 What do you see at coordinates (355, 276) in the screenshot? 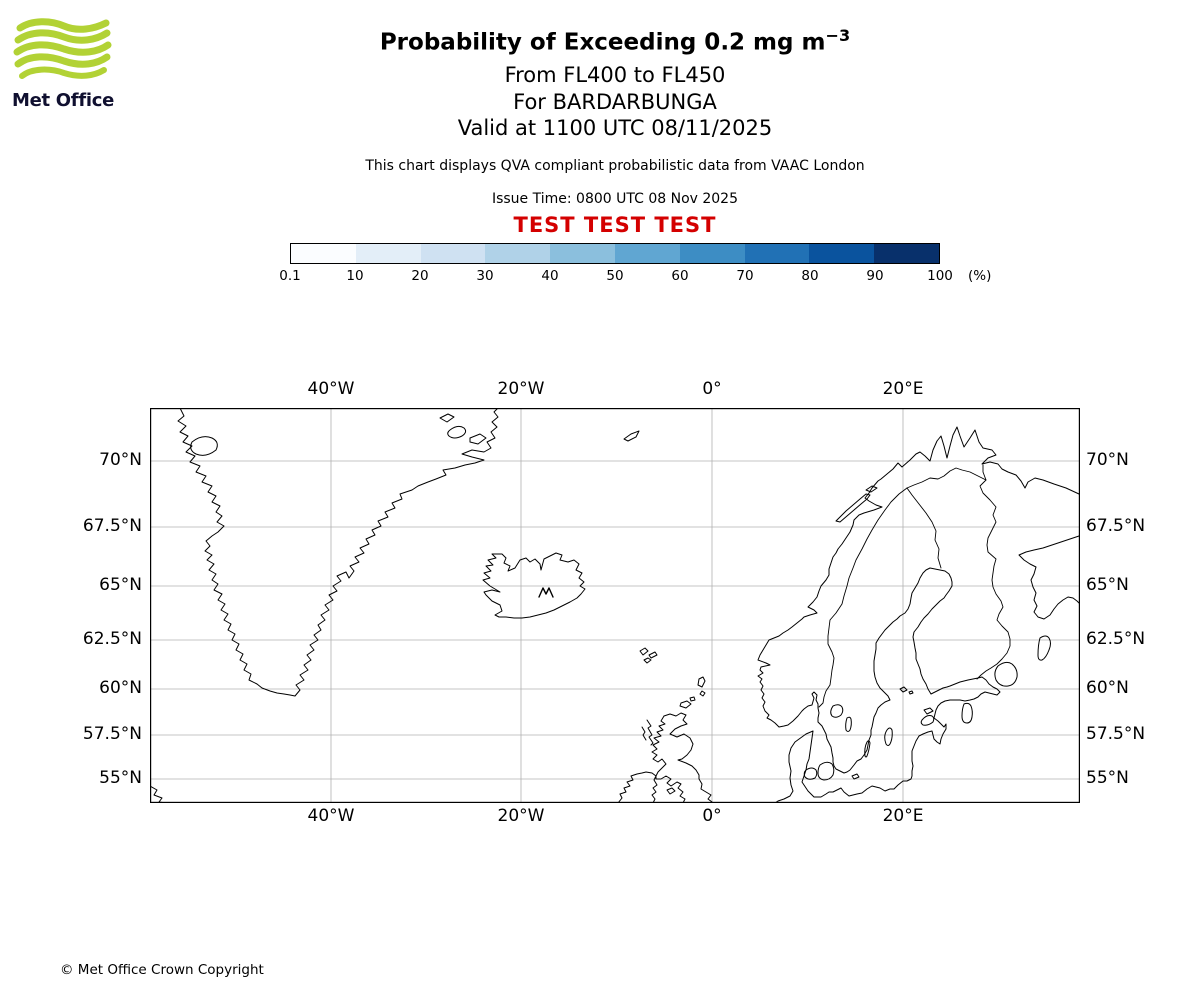
I see `colorbar-tick-label: 10` at bounding box center [355, 276].